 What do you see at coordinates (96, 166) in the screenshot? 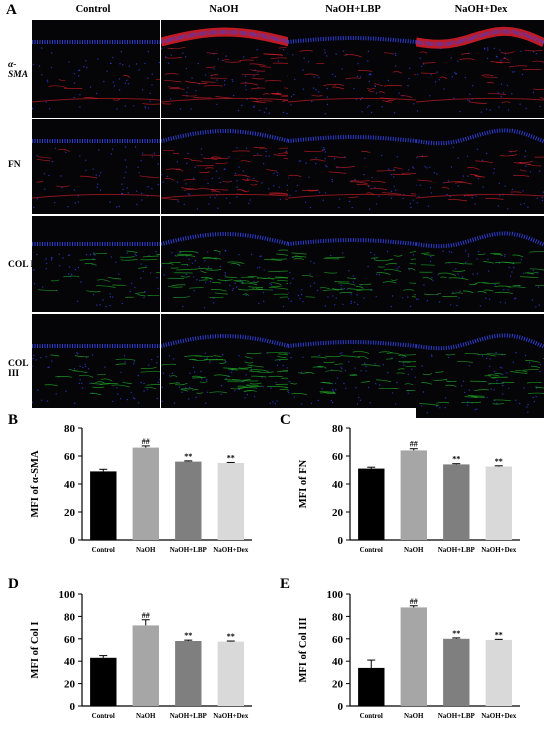
I see `micrograph-fn-control` at bounding box center [96, 166].